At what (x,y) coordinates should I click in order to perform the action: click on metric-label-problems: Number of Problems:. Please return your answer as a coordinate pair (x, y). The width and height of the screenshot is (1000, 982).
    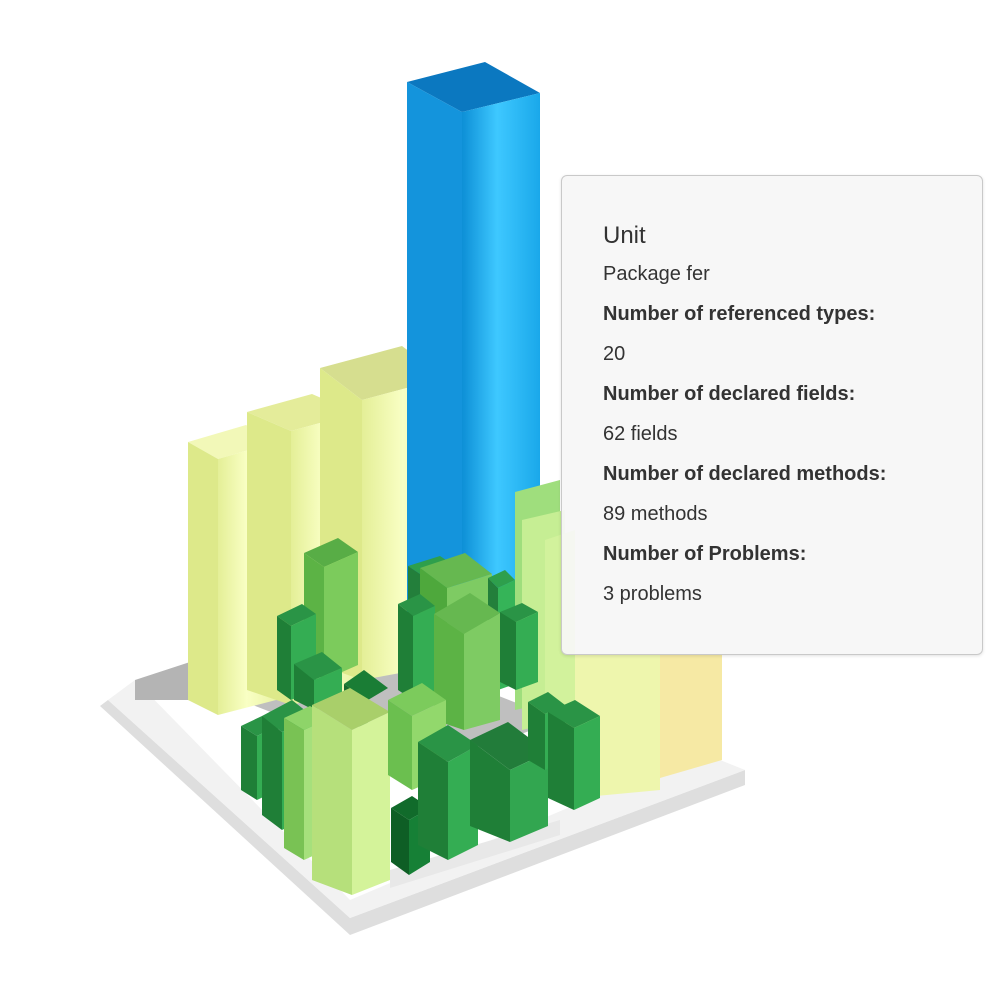
    Looking at the image, I should click on (705, 554).